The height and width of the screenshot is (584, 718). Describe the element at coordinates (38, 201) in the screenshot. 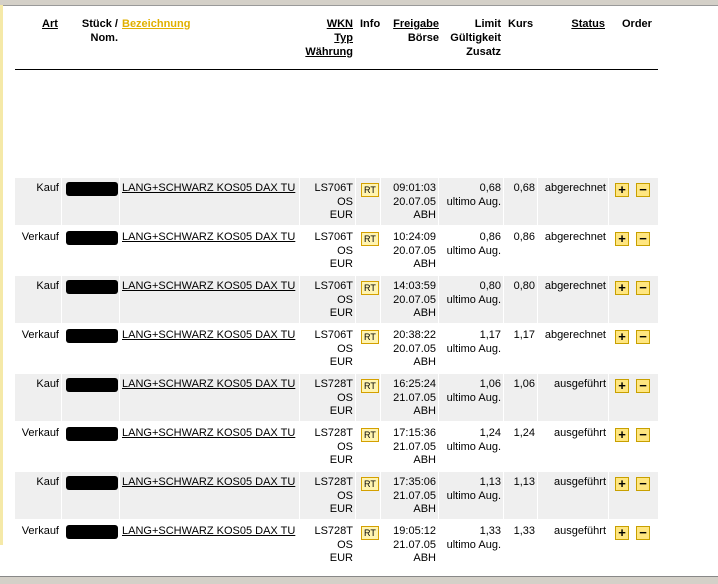

I see `cell: Kauf` at that location.